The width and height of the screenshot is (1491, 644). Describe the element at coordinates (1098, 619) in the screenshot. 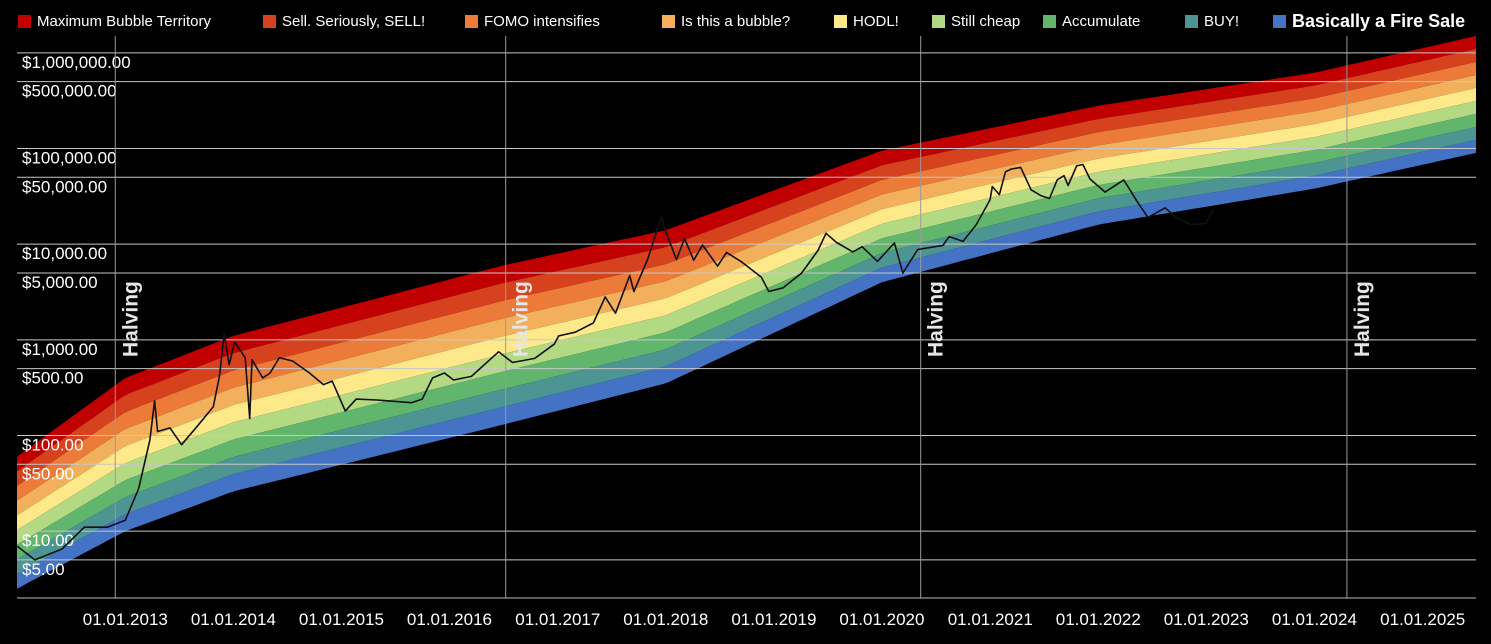

I see `x-tick-label: 01.01.2022` at that location.